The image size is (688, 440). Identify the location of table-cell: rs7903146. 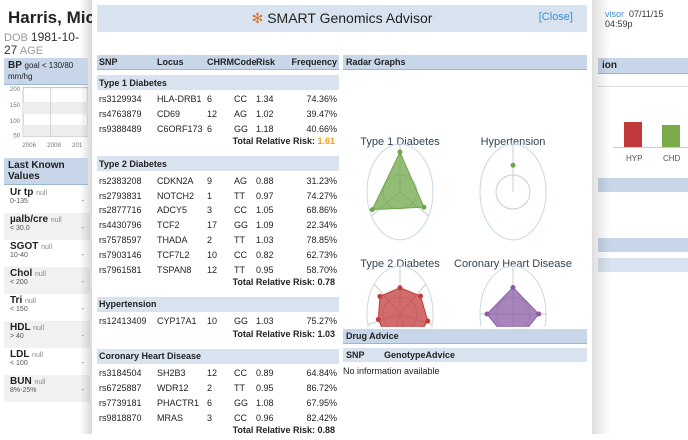
(120, 254).